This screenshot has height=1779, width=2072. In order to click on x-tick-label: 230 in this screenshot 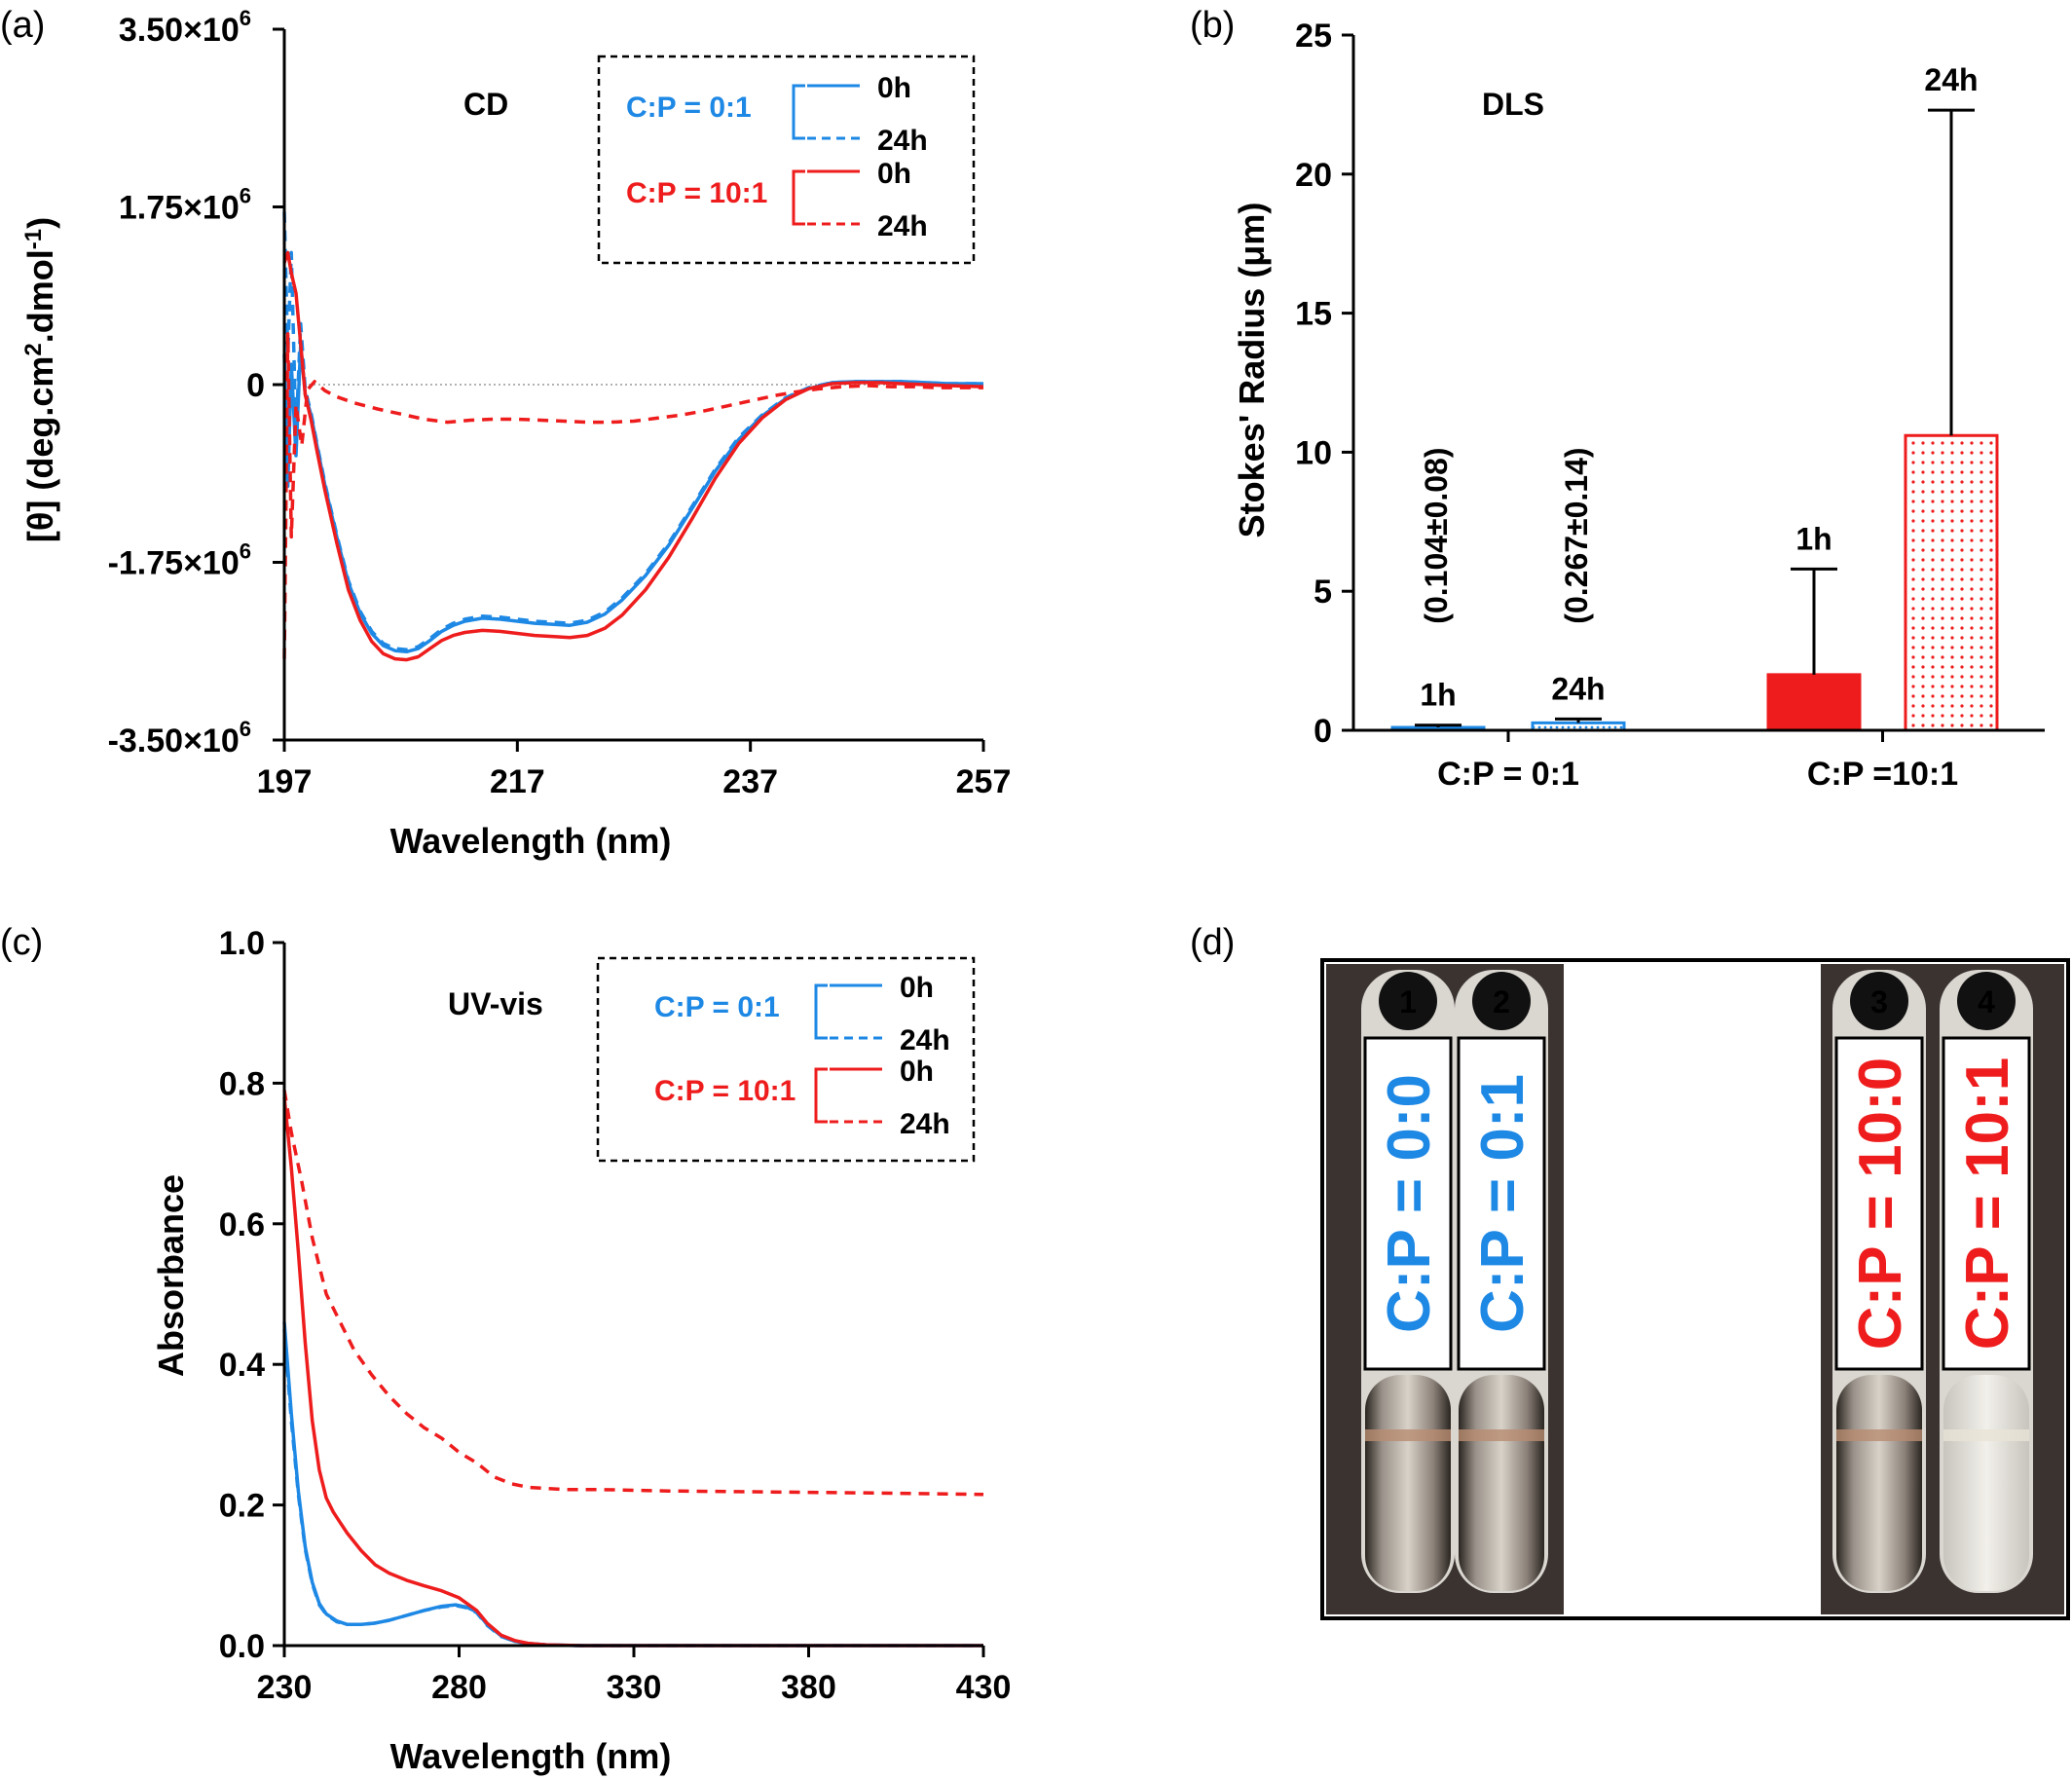, I will do `click(285, 1687)`.